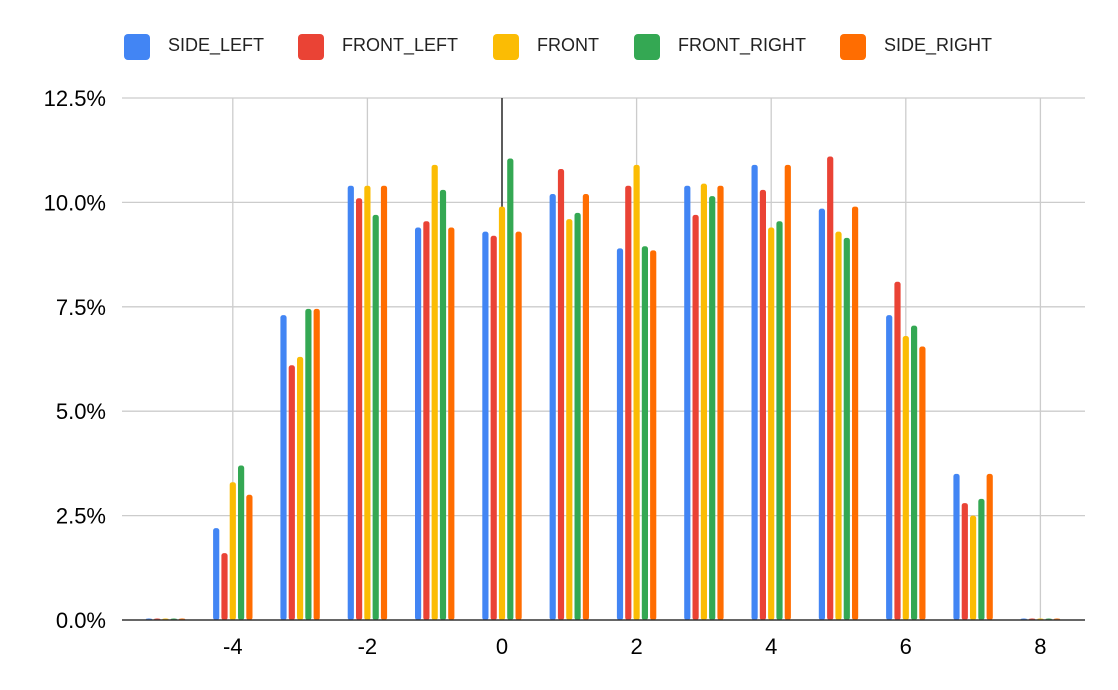 This screenshot has width=1118, height=690. Describe the element at coordinates (771, 646) in the screenshot. I see `x-tick-label: 4` at that location.